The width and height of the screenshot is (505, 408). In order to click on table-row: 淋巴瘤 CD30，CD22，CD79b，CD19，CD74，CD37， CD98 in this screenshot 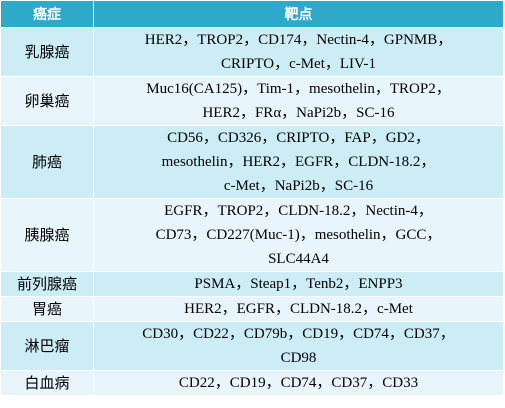, I will do `click(252, 346)`.